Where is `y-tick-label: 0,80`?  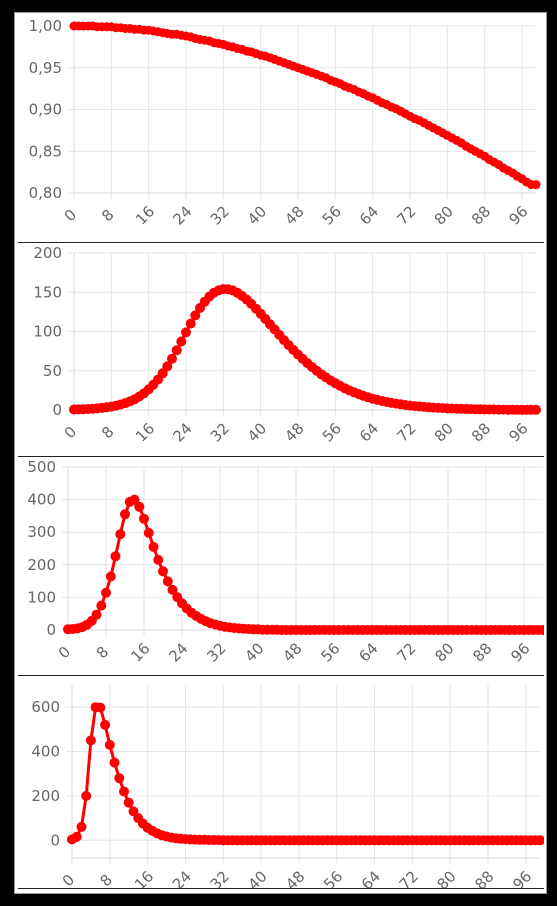
y-tick-label: 0,80 is located at coordinates (45, 193).